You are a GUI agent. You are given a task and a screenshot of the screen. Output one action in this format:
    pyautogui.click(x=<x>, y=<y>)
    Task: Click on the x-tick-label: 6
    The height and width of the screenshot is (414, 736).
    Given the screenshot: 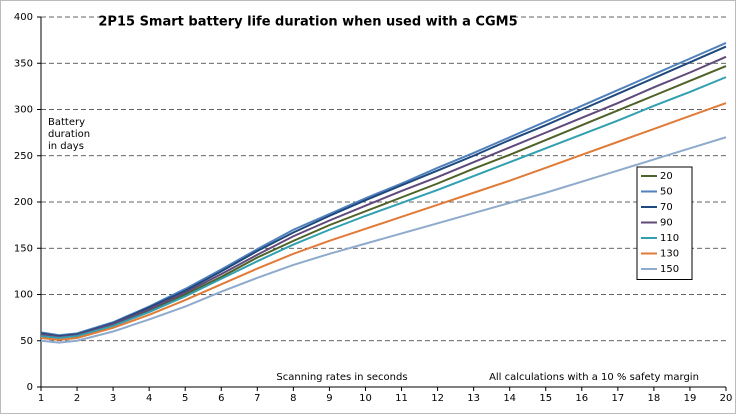 What is the action you would take?
    pyautogui.click(x=221, y=398)
    